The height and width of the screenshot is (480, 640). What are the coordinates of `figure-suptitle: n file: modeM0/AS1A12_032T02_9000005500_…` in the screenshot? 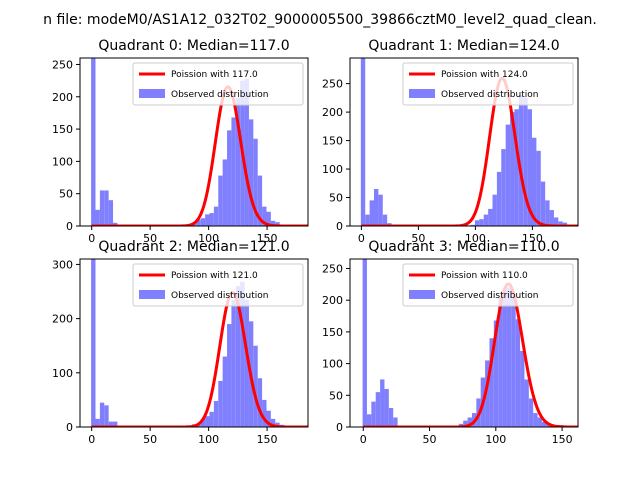 It's located at (320, 20).